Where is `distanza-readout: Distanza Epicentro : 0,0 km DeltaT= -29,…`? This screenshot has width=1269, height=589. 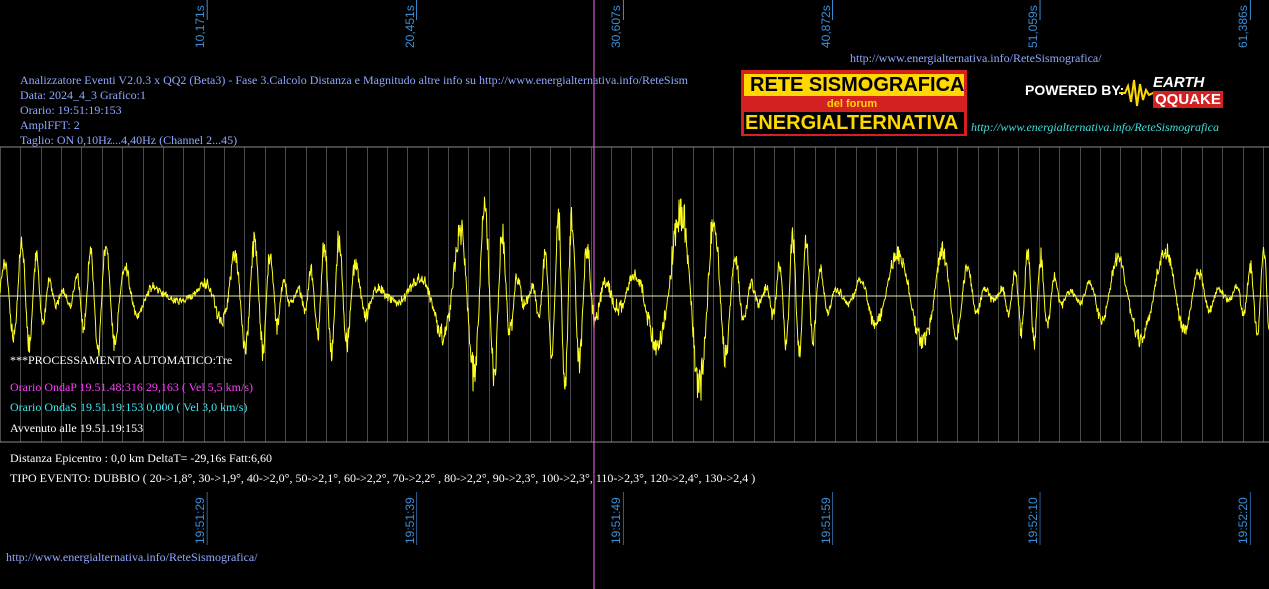
distanza-readout: Distanza Epicentro : 0,0 km DeltaT= -29,… is located at coordinates (141, 458).